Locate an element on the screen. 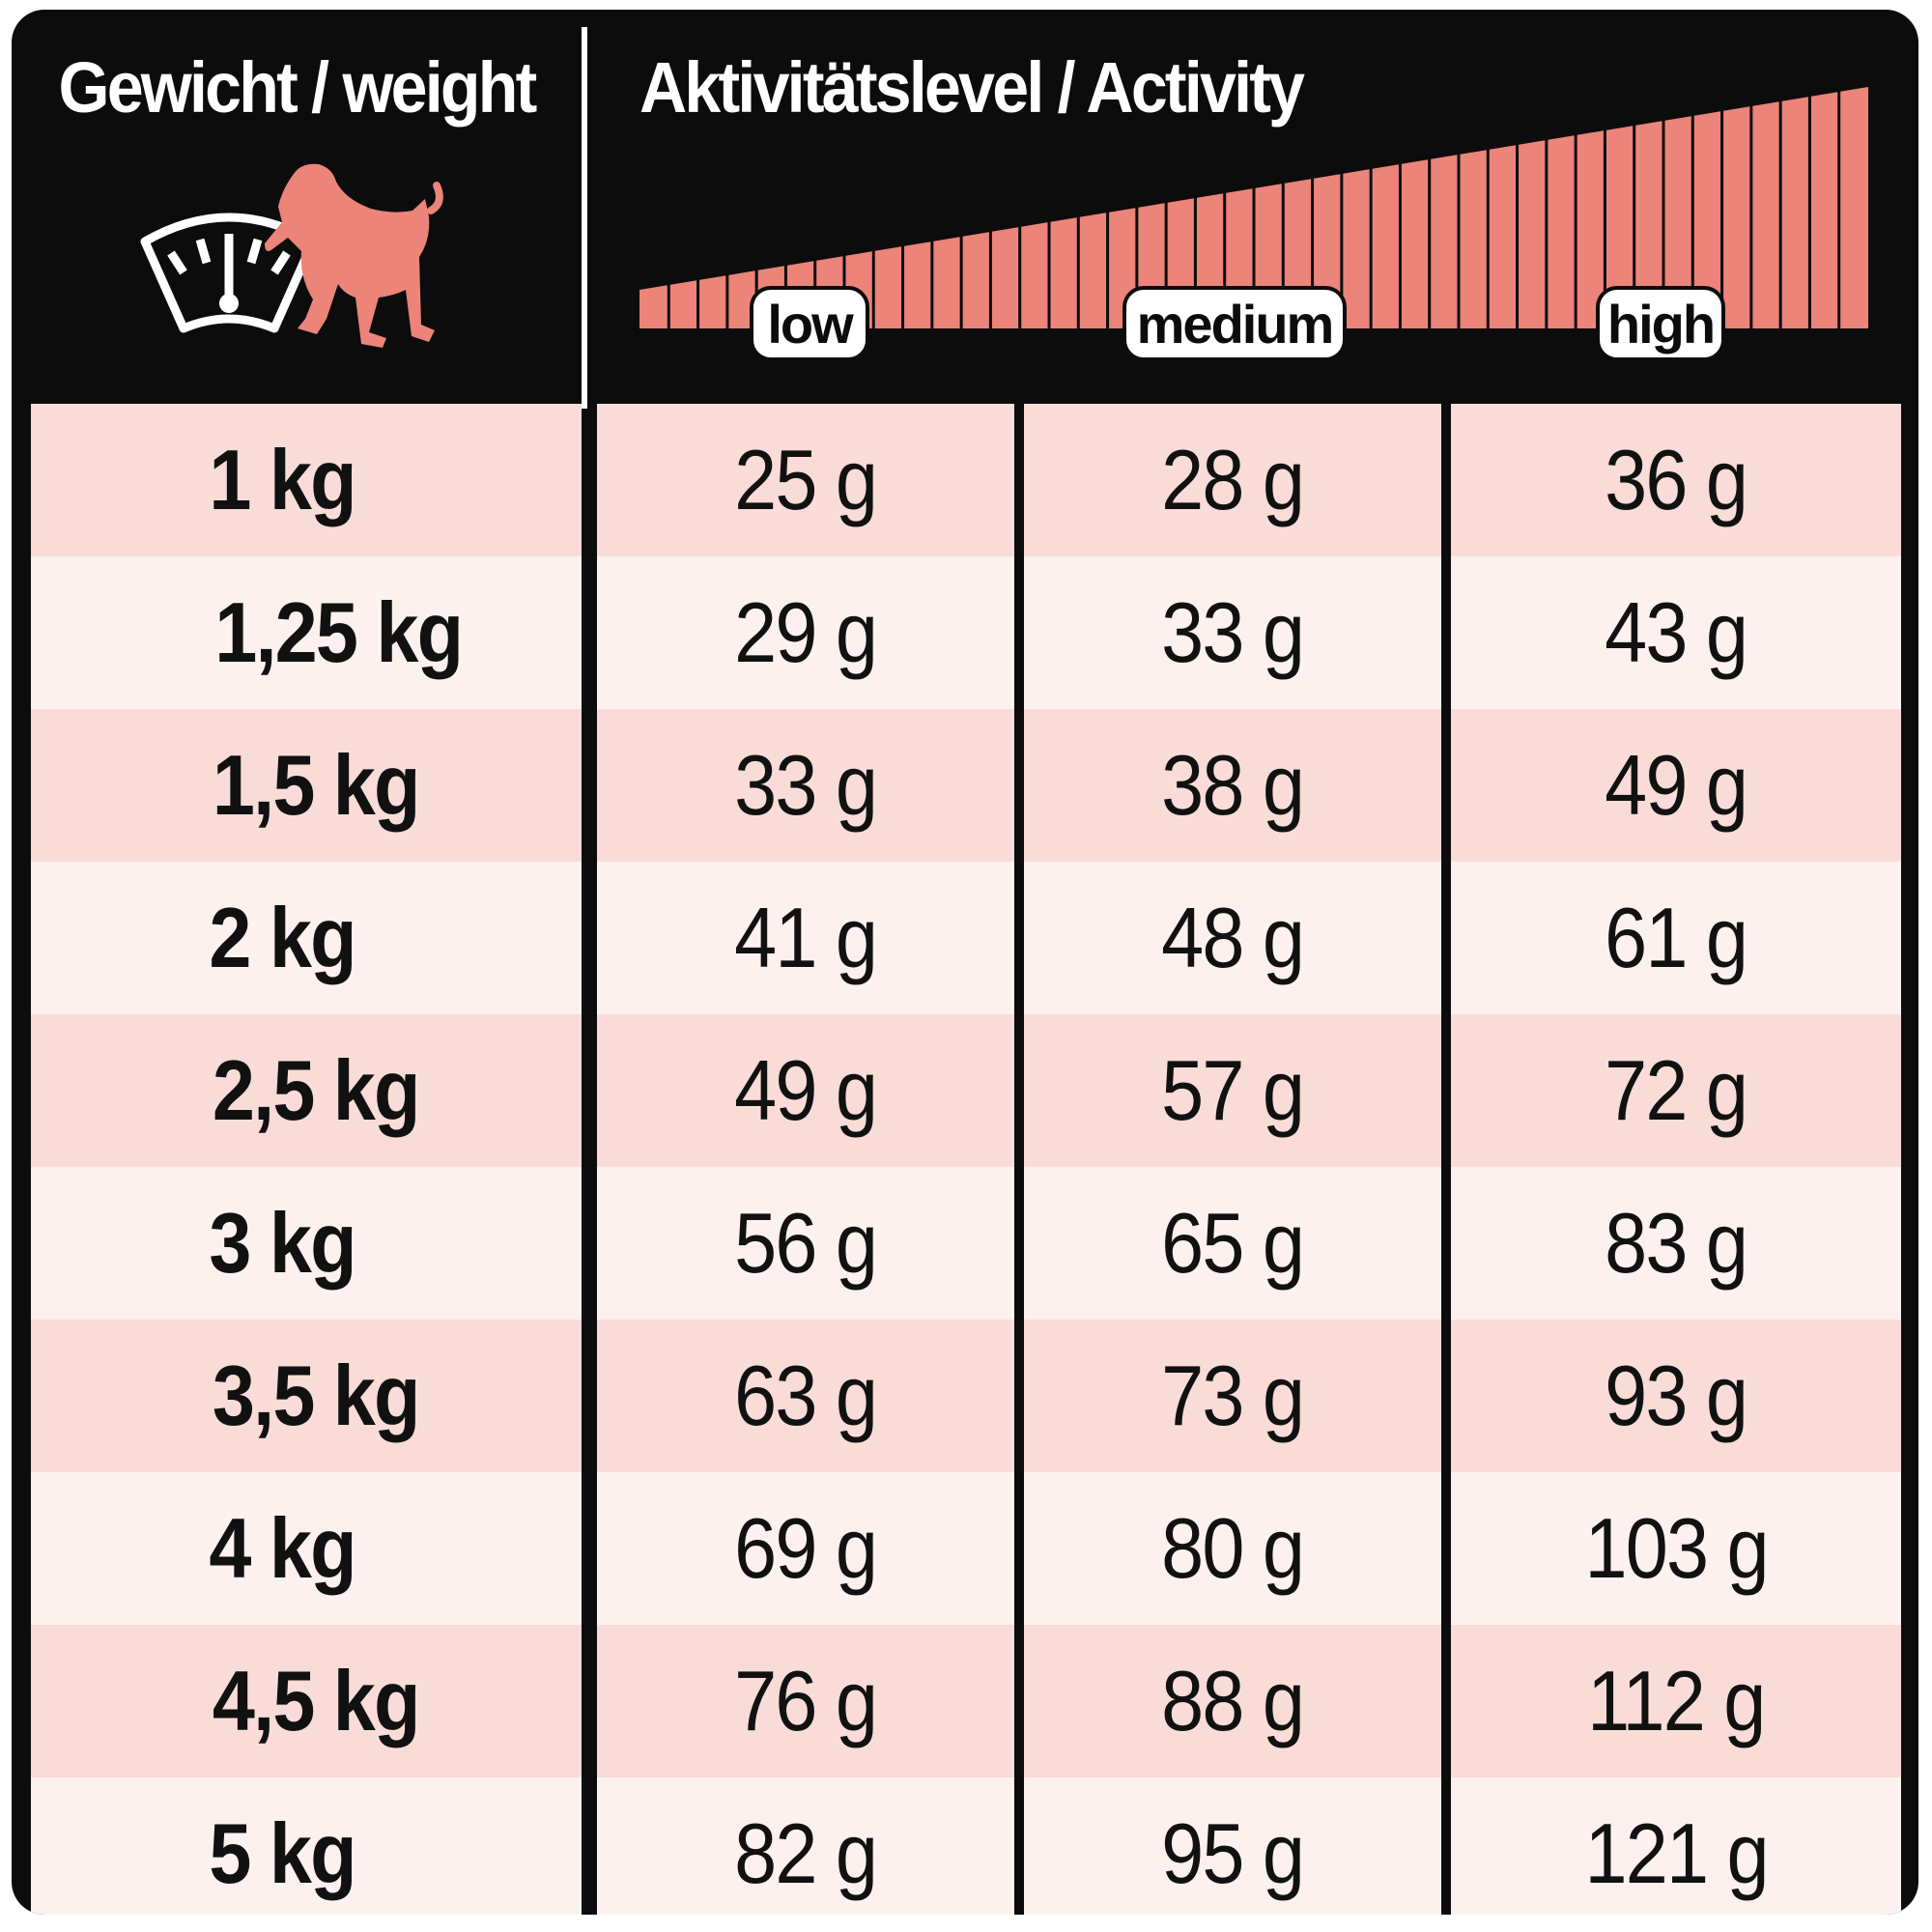 The image size is (1932, 1932). low-activity-cell-value: 69 g is located at coordinates (806, 1548).